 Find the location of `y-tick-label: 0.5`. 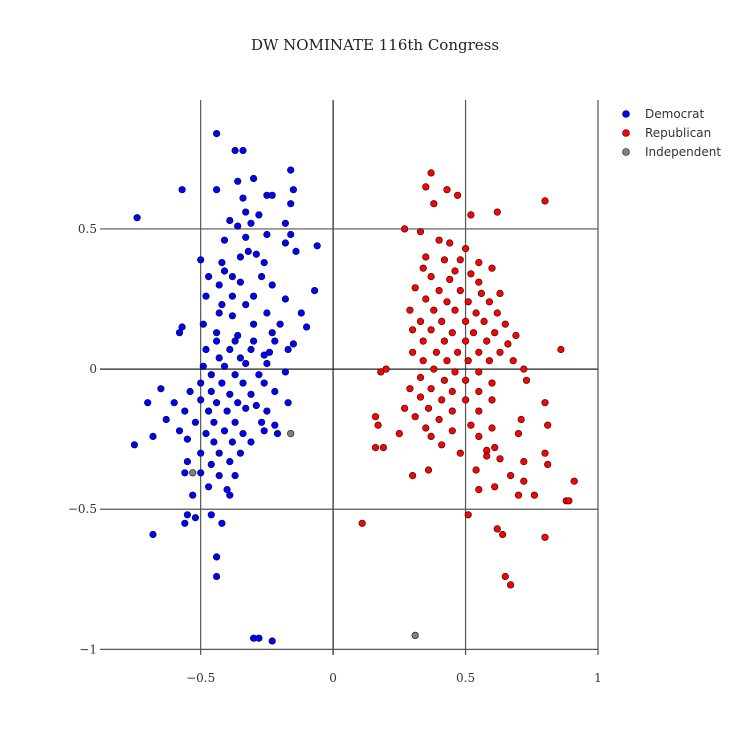

y-tick-label: 0.5 is located at coordinates (87, 229).